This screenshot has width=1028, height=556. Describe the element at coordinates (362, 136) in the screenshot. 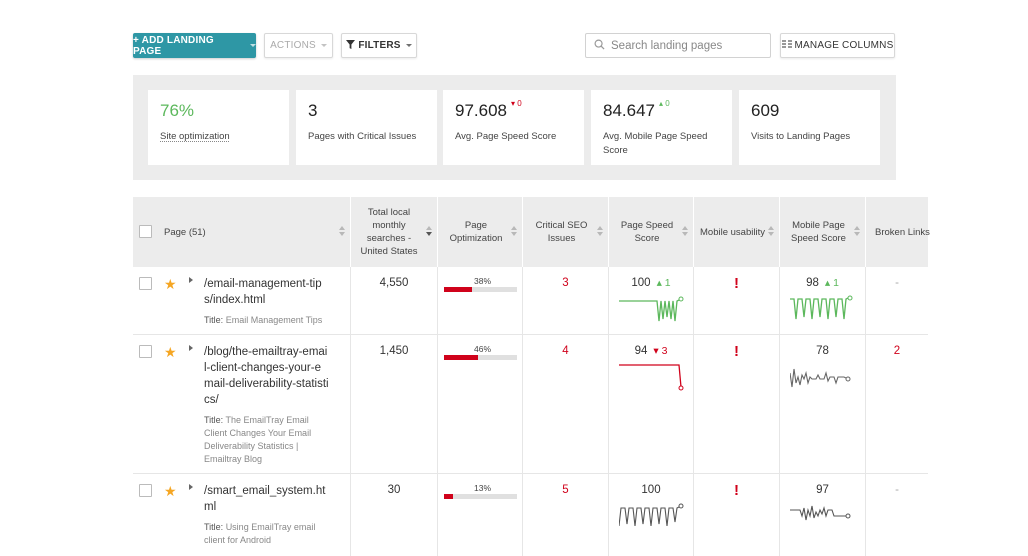

I see `stat-label: Pages with Critical Issues` at that location.